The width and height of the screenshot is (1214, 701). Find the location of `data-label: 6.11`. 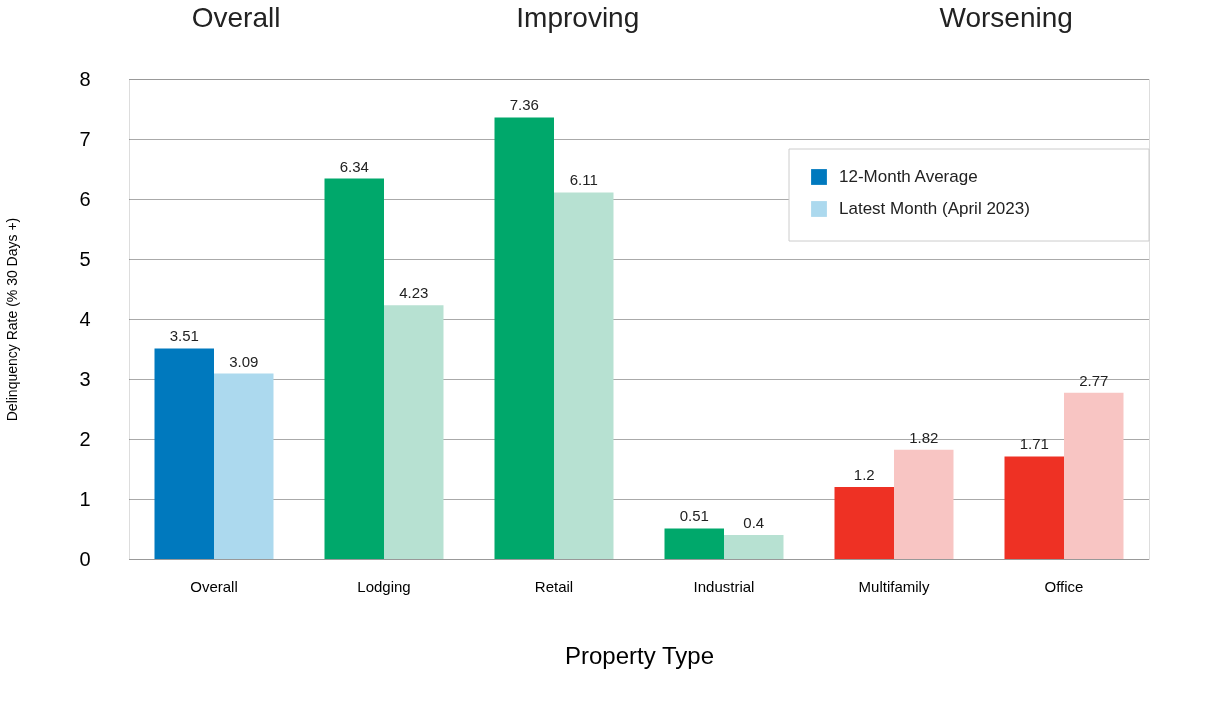

data-label: 6.11 is located at coordinates (583, 180).